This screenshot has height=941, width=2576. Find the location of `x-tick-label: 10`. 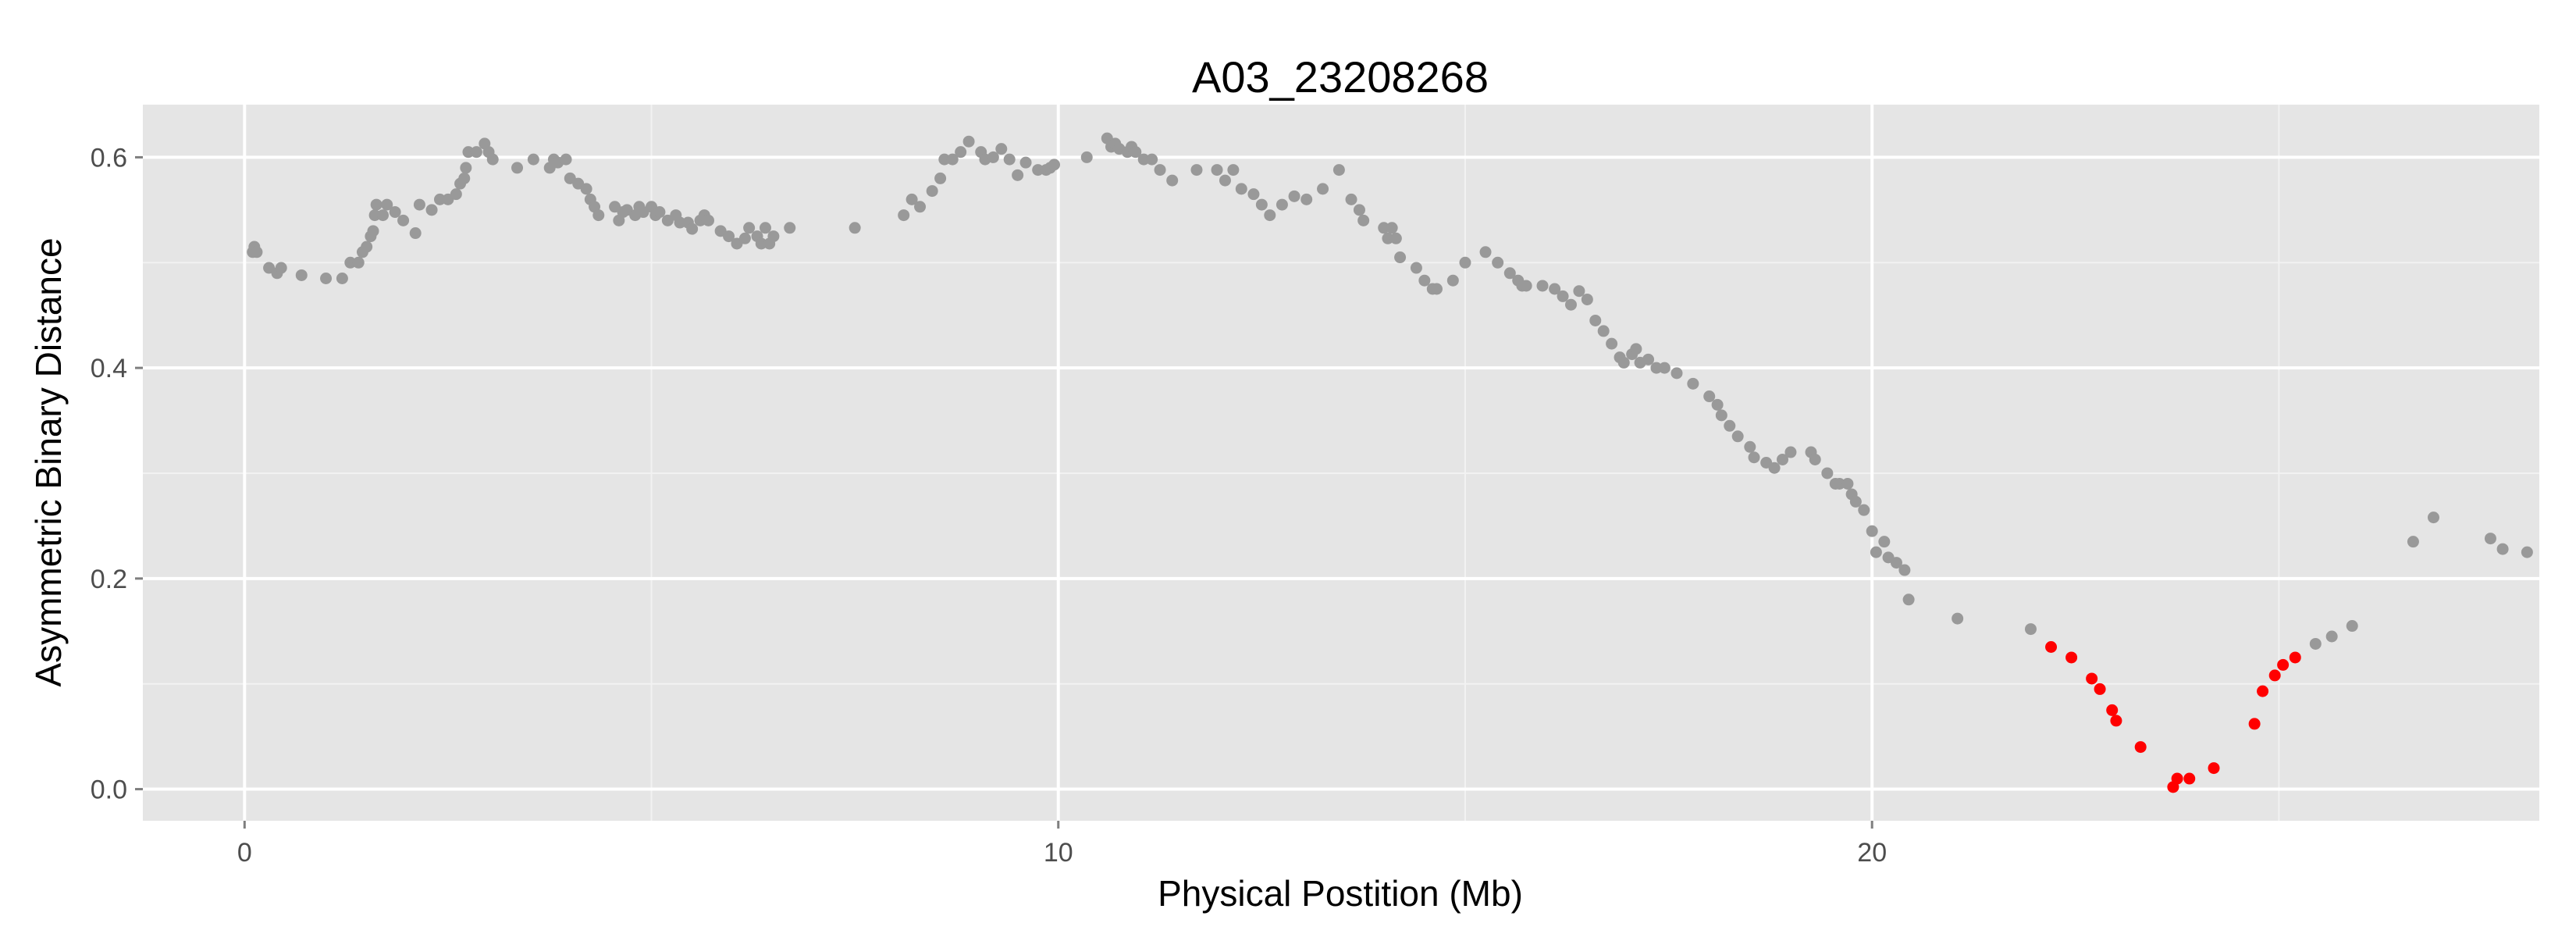

x-tick-label: 10 is located at coordinates (1058, 853).